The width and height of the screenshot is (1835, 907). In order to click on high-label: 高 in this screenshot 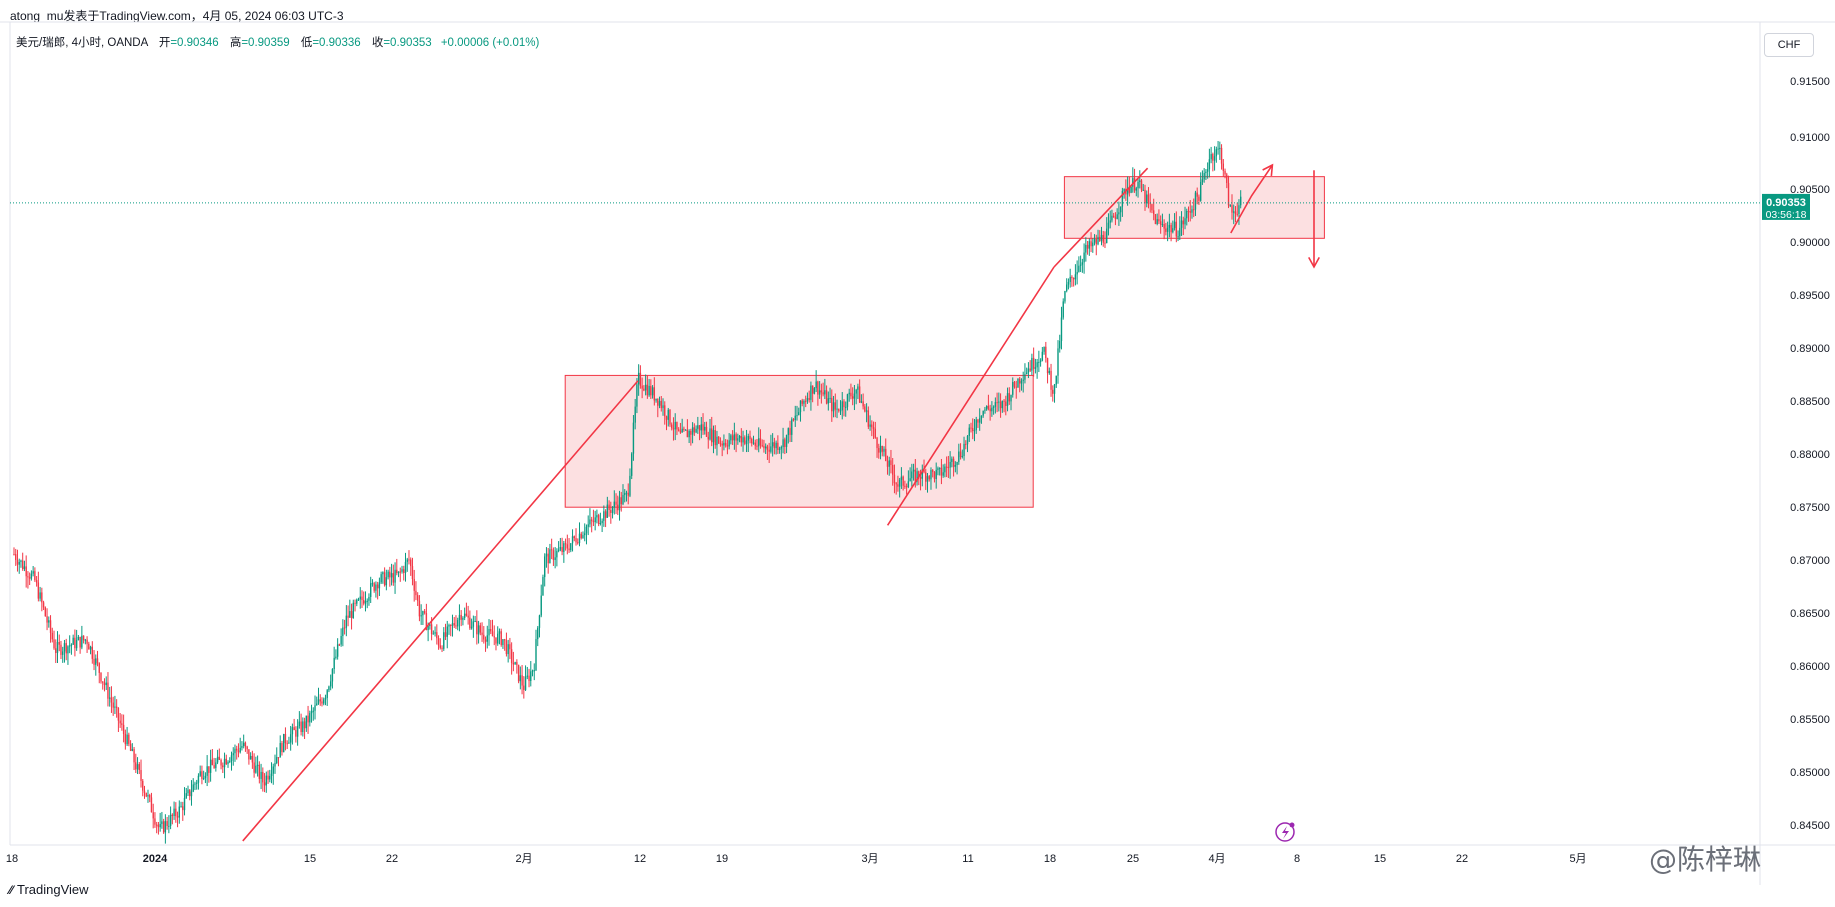, I will do `click(235, 43)`.